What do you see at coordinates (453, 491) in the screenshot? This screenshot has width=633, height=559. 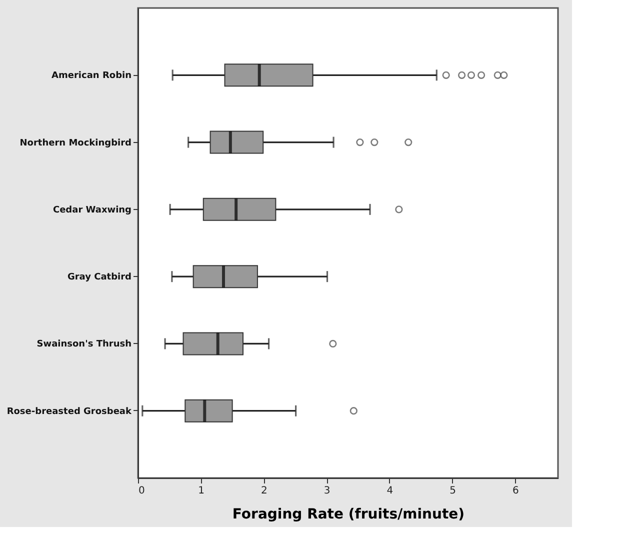 I see `x-tick-label: 5` at bounding box center [453, 491].